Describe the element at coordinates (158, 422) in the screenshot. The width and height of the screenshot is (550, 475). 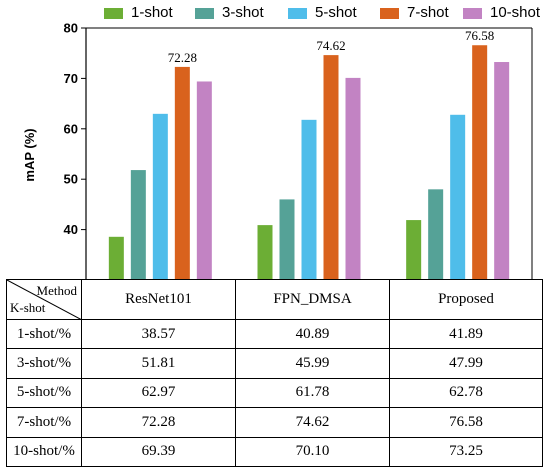
I see `table-cell: 72.28` at that location.